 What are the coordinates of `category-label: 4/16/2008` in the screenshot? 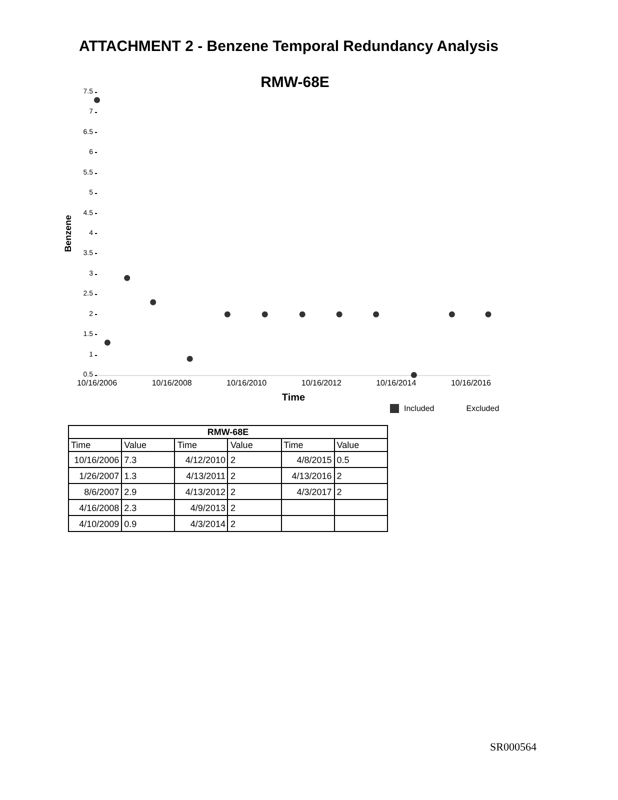 It's located at (95, 508).